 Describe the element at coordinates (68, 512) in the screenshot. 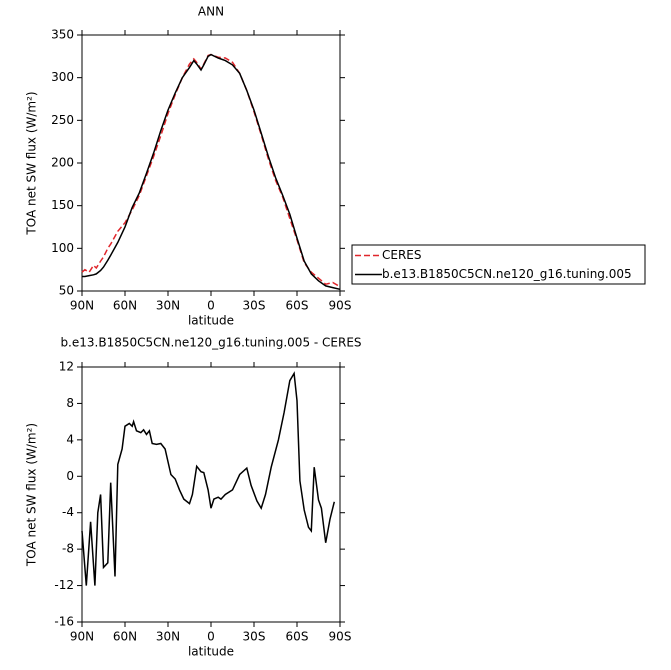

I see `y-tick-label: -4` at that location.